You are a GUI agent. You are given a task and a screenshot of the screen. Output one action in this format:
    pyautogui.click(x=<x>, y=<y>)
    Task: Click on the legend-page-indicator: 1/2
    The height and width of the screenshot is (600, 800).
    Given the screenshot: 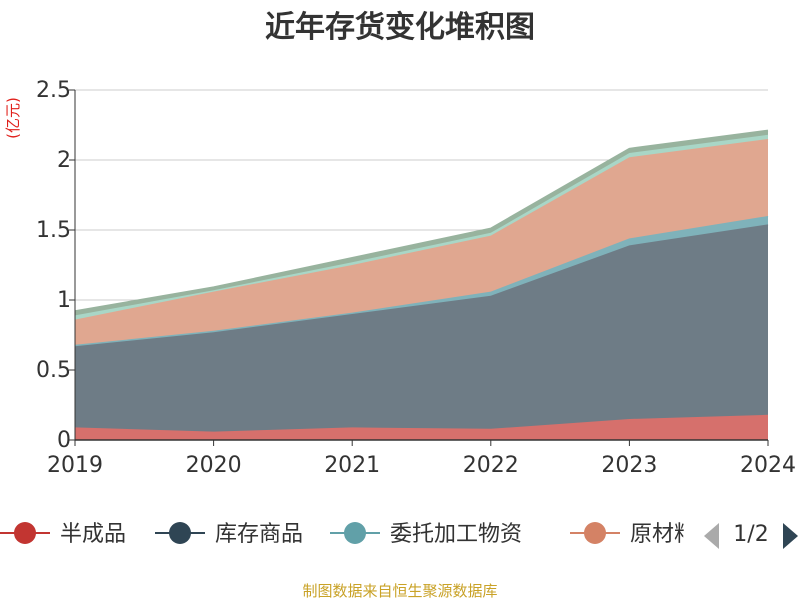 What is the action you would take?
    pyautogui.click(x=750, y=534)
    